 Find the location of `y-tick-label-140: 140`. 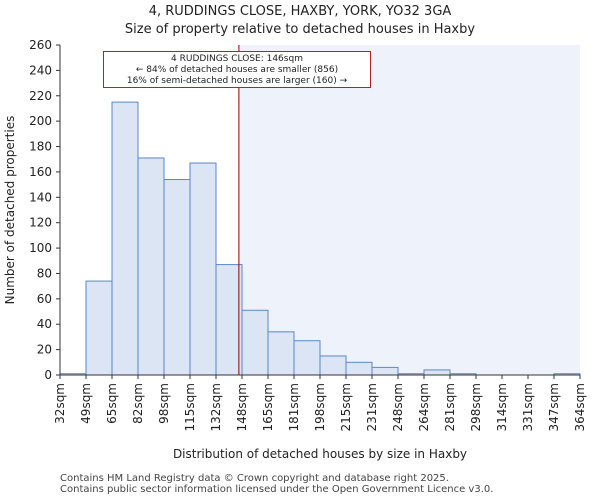

y-tick-label-140: 140 is located at coordinates (40, 197).